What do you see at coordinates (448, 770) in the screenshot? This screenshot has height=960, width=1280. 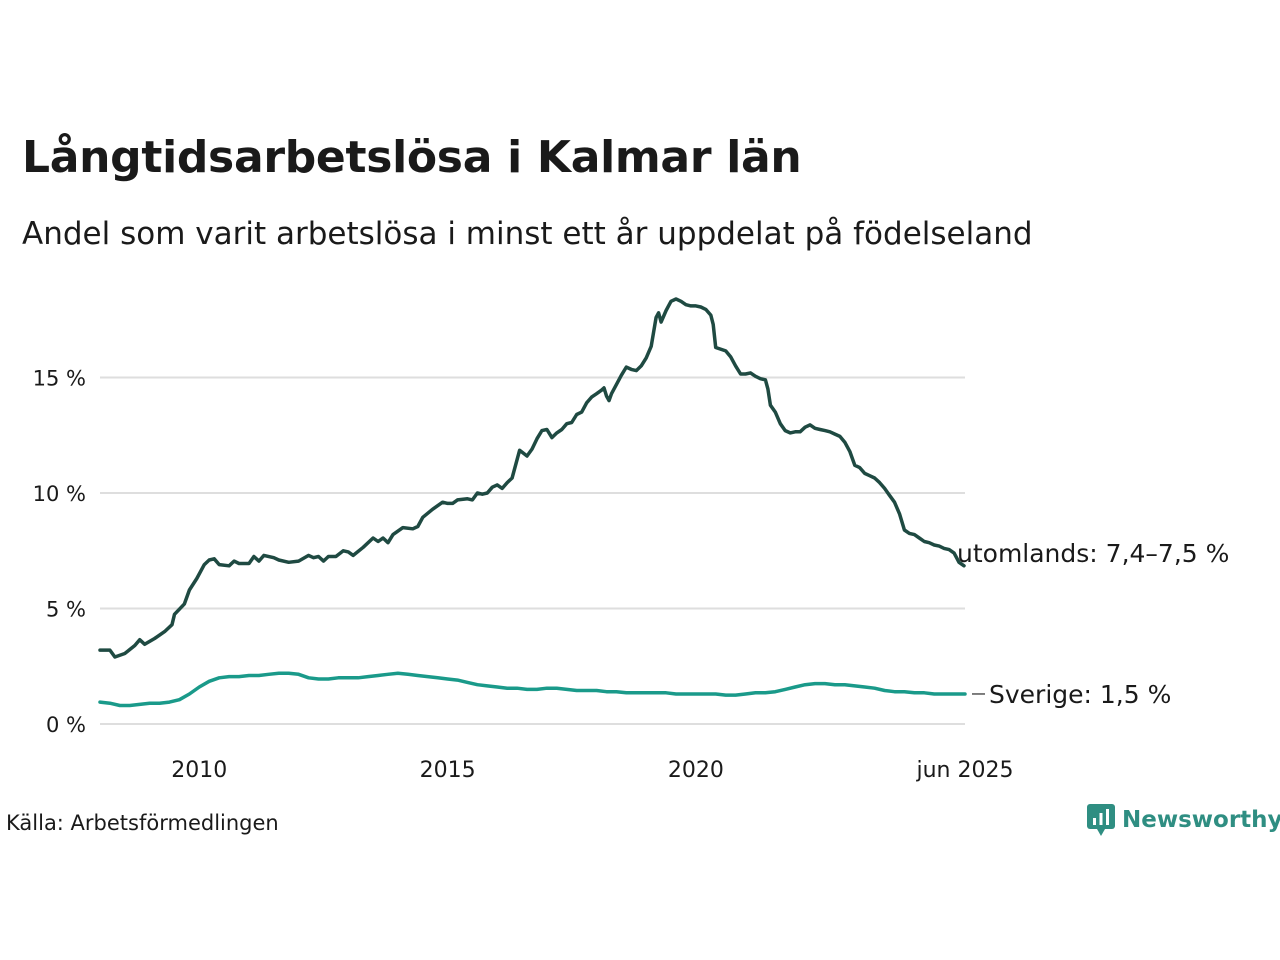 I see `x-tick-label-1: 2015` at bounding box center [448, 770].